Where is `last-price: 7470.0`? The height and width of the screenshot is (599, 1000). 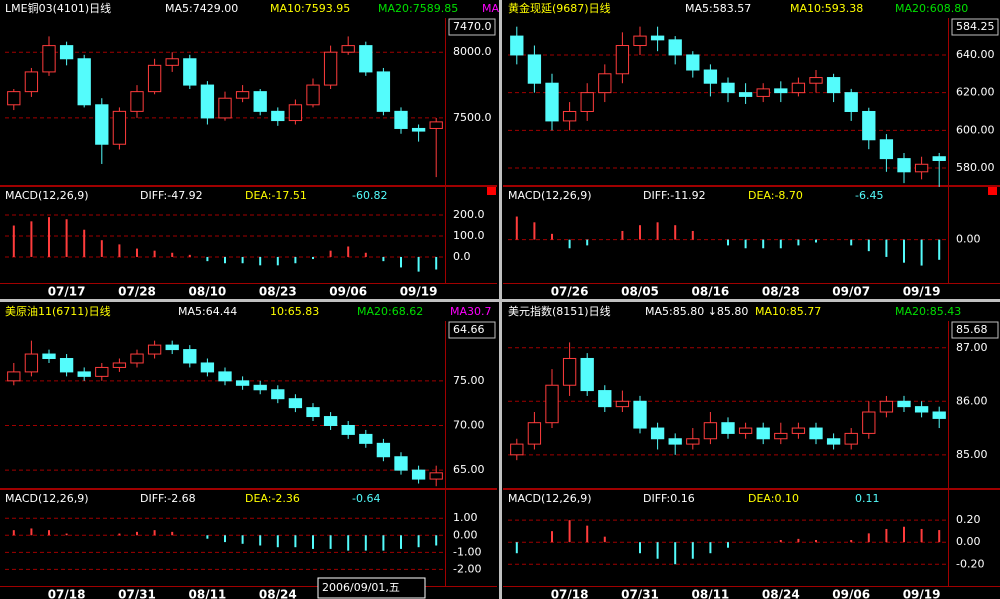
last-price: 7470.0 is located at coordinates (472, 26).